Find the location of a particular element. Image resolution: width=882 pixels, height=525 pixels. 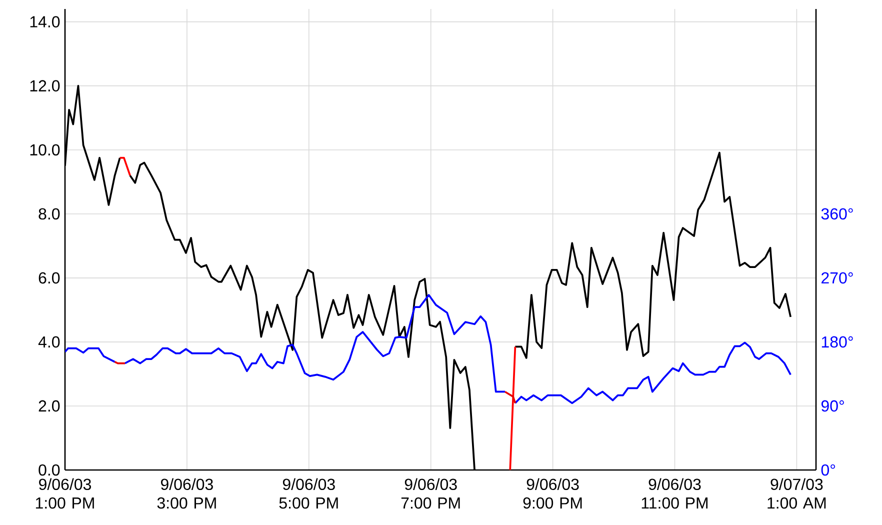

y2-tick-label: 90° is located at coordinates (832, 406).